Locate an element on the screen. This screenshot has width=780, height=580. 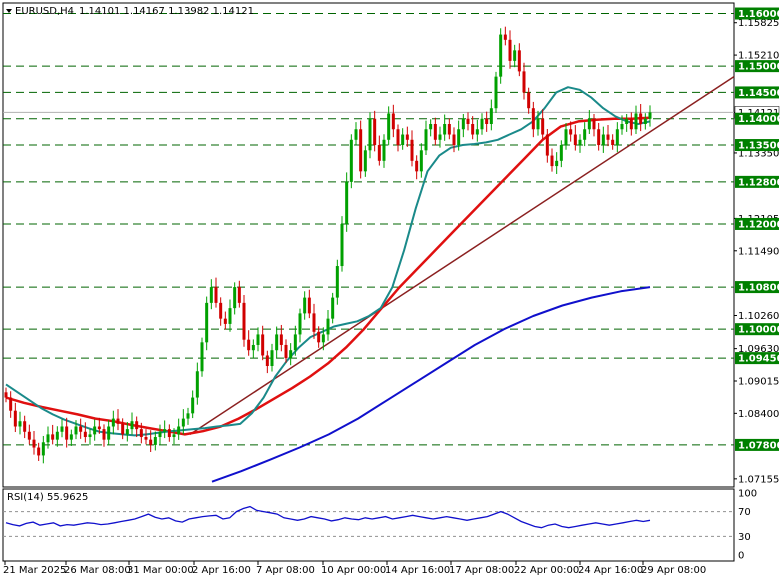
y-tick-label: 1.13350 is located at coordinates (758, 153).